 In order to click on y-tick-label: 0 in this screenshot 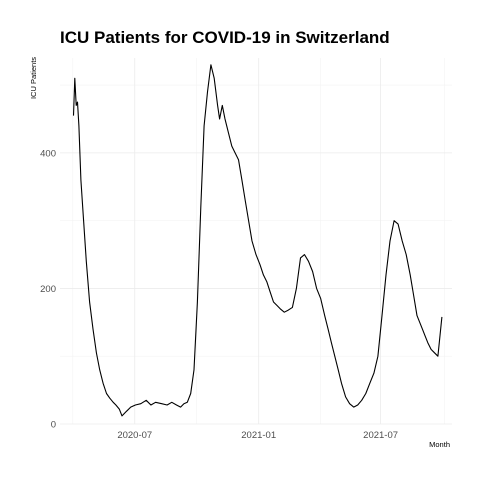, I will do `click(53, 425)`.